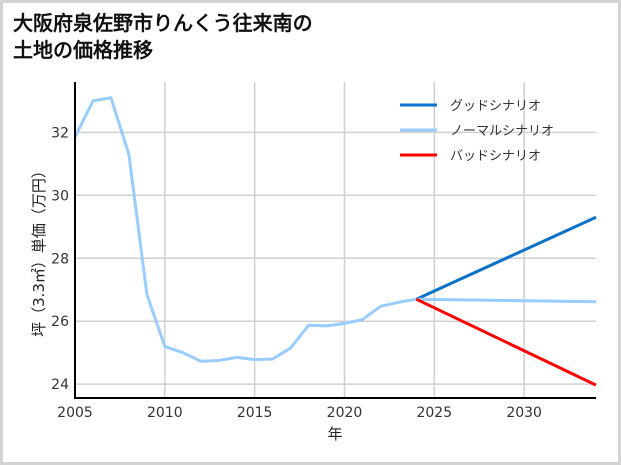 The image size is (621, 465). Describe the element at coordinates (60, 133) in the screenshot. I see `y-tick-label: 32` at that location.